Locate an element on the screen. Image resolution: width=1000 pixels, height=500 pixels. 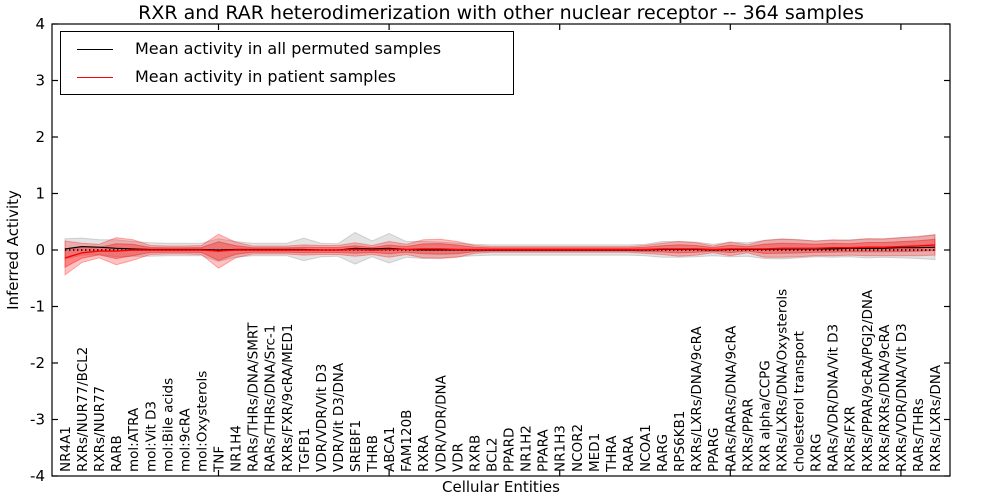
patient-band-outer is located at coordinates (500, 254).